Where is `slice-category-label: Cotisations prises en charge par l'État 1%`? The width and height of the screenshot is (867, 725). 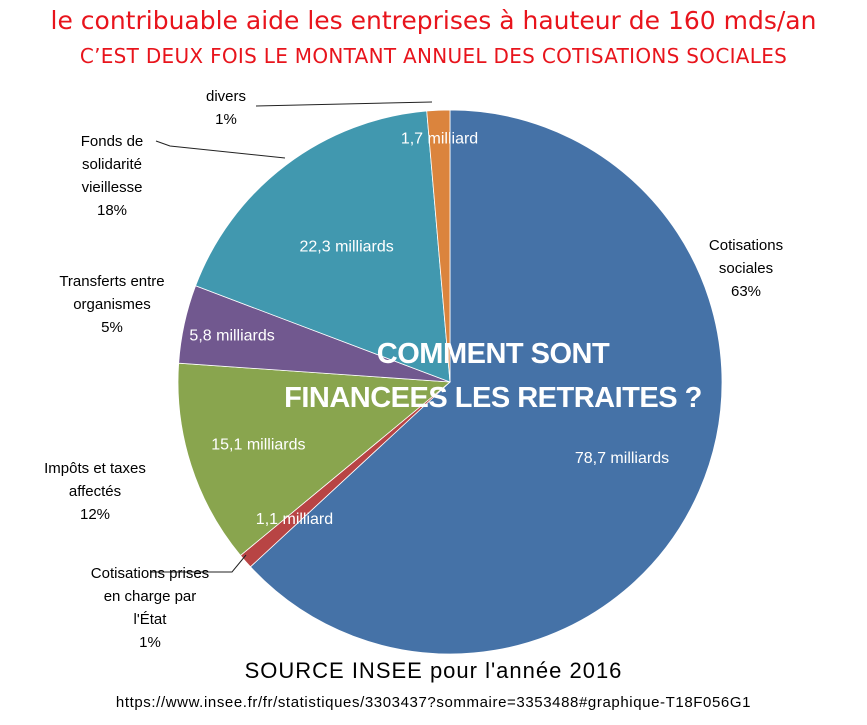 slice-category-label: Cotisations prises en charge par l'État 1% is located at coordinates (150, 608).